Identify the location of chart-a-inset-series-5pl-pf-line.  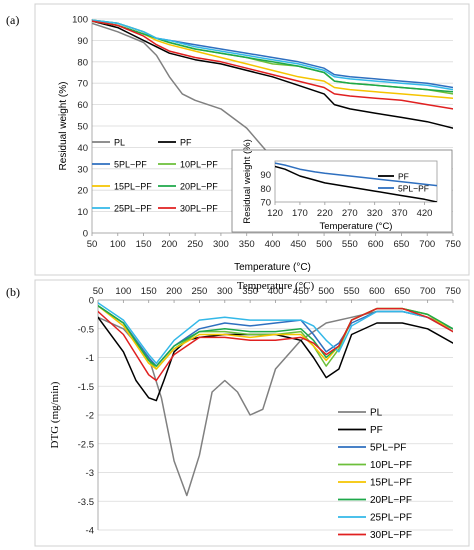
(356, 174).